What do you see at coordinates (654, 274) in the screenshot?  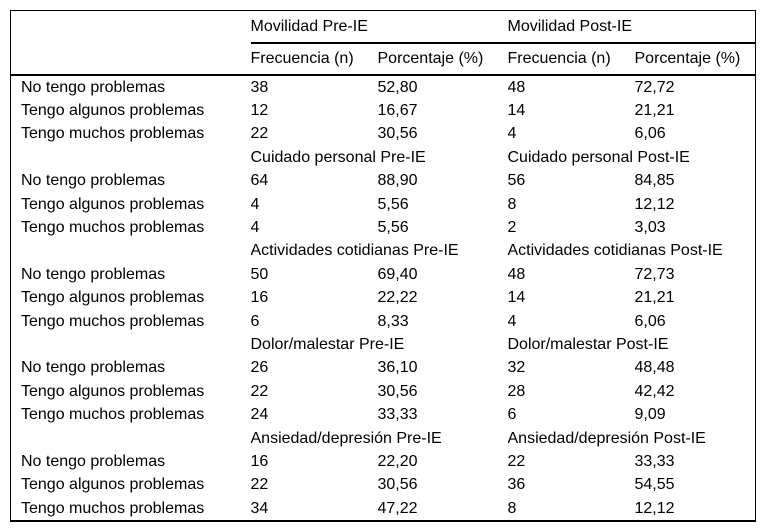 I see `cell-porcentaje-post: 72,73` at bounding box center [654, 274].